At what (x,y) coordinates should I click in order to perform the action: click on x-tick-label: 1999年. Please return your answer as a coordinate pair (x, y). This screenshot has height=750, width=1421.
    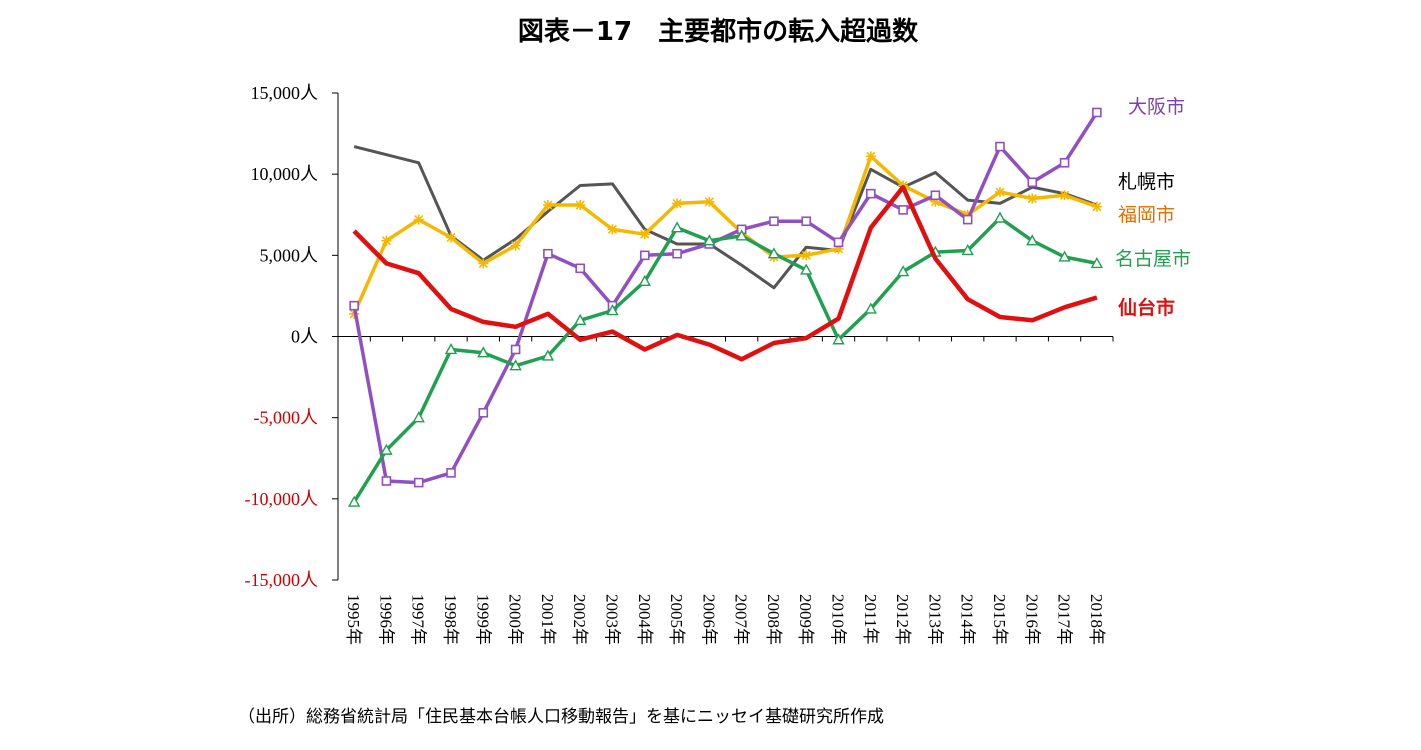
    Looking at the image, I should click on (482, 619).